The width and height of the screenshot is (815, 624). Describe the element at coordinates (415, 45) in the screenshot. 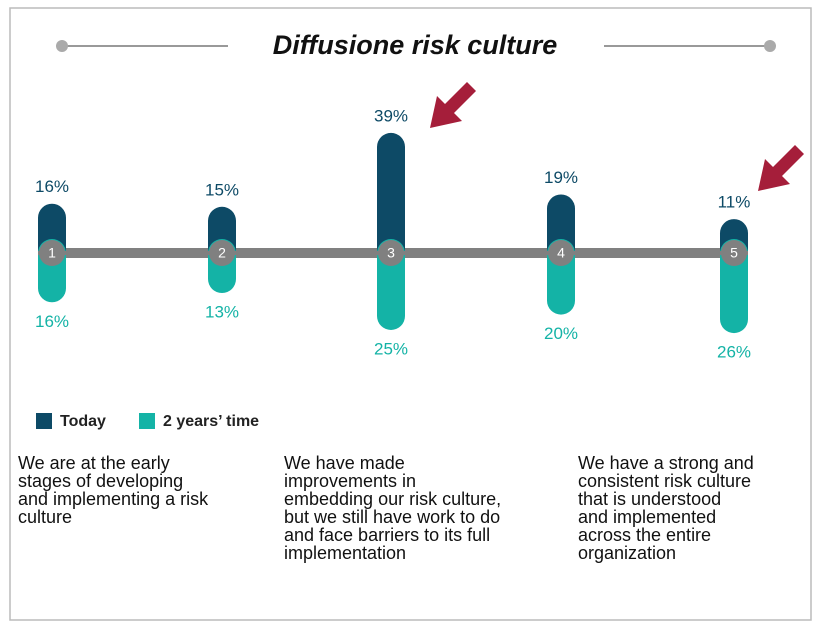

I see `chart-title: Diffusione risk culture` at that location.